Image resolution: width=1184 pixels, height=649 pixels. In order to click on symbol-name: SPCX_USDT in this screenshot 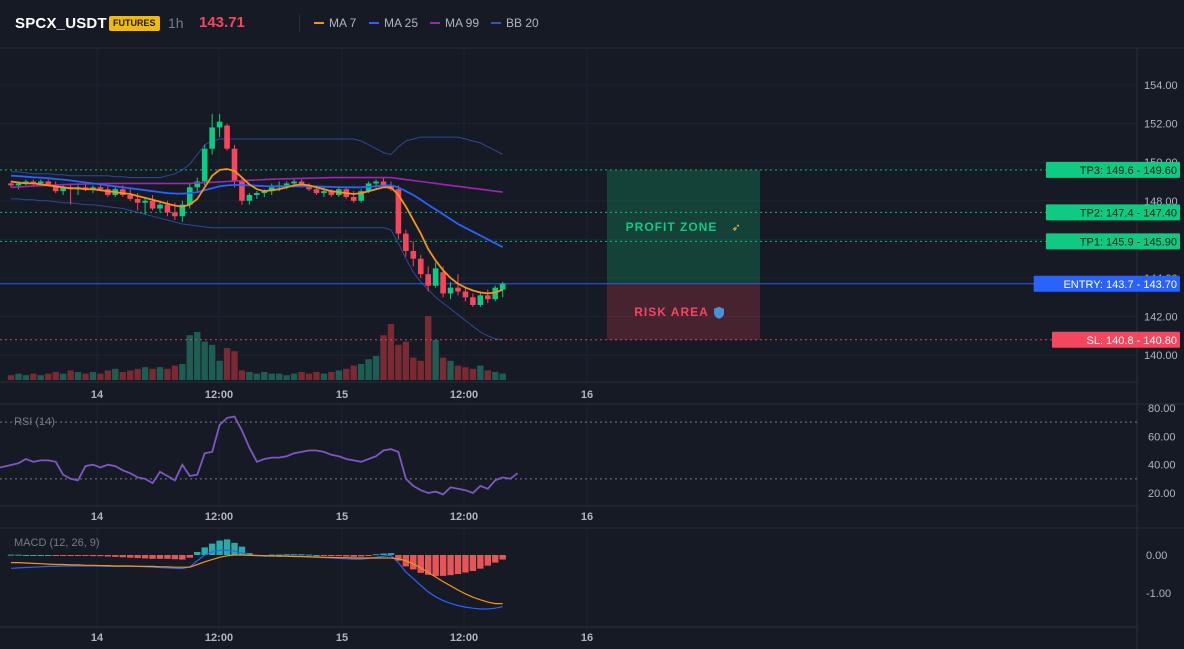, I will do `click(61, 23)`.